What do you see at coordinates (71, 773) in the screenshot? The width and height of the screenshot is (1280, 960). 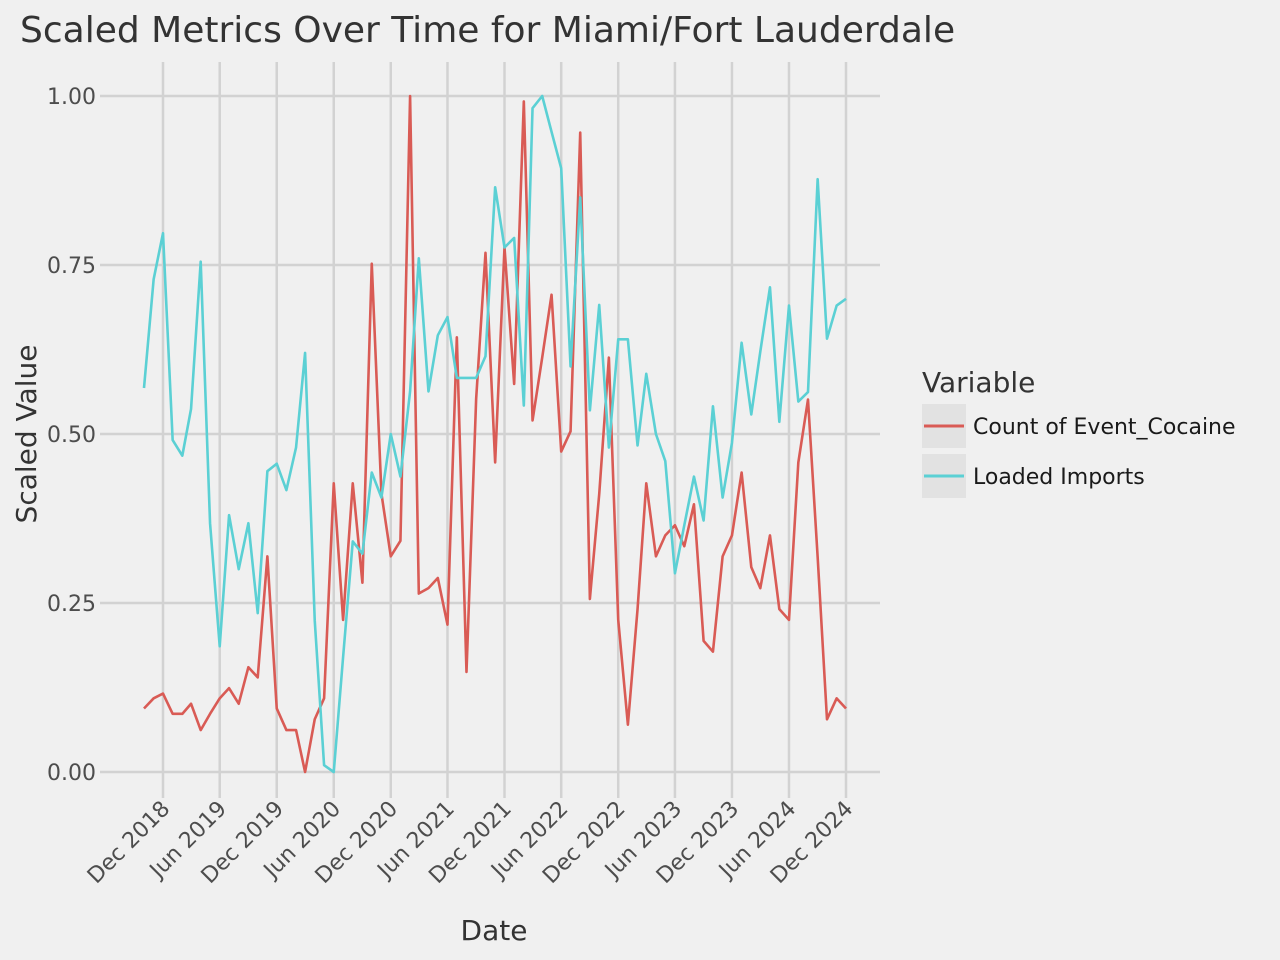 I see `y-tick-label: 0.00` at bounding box center [71, 773].